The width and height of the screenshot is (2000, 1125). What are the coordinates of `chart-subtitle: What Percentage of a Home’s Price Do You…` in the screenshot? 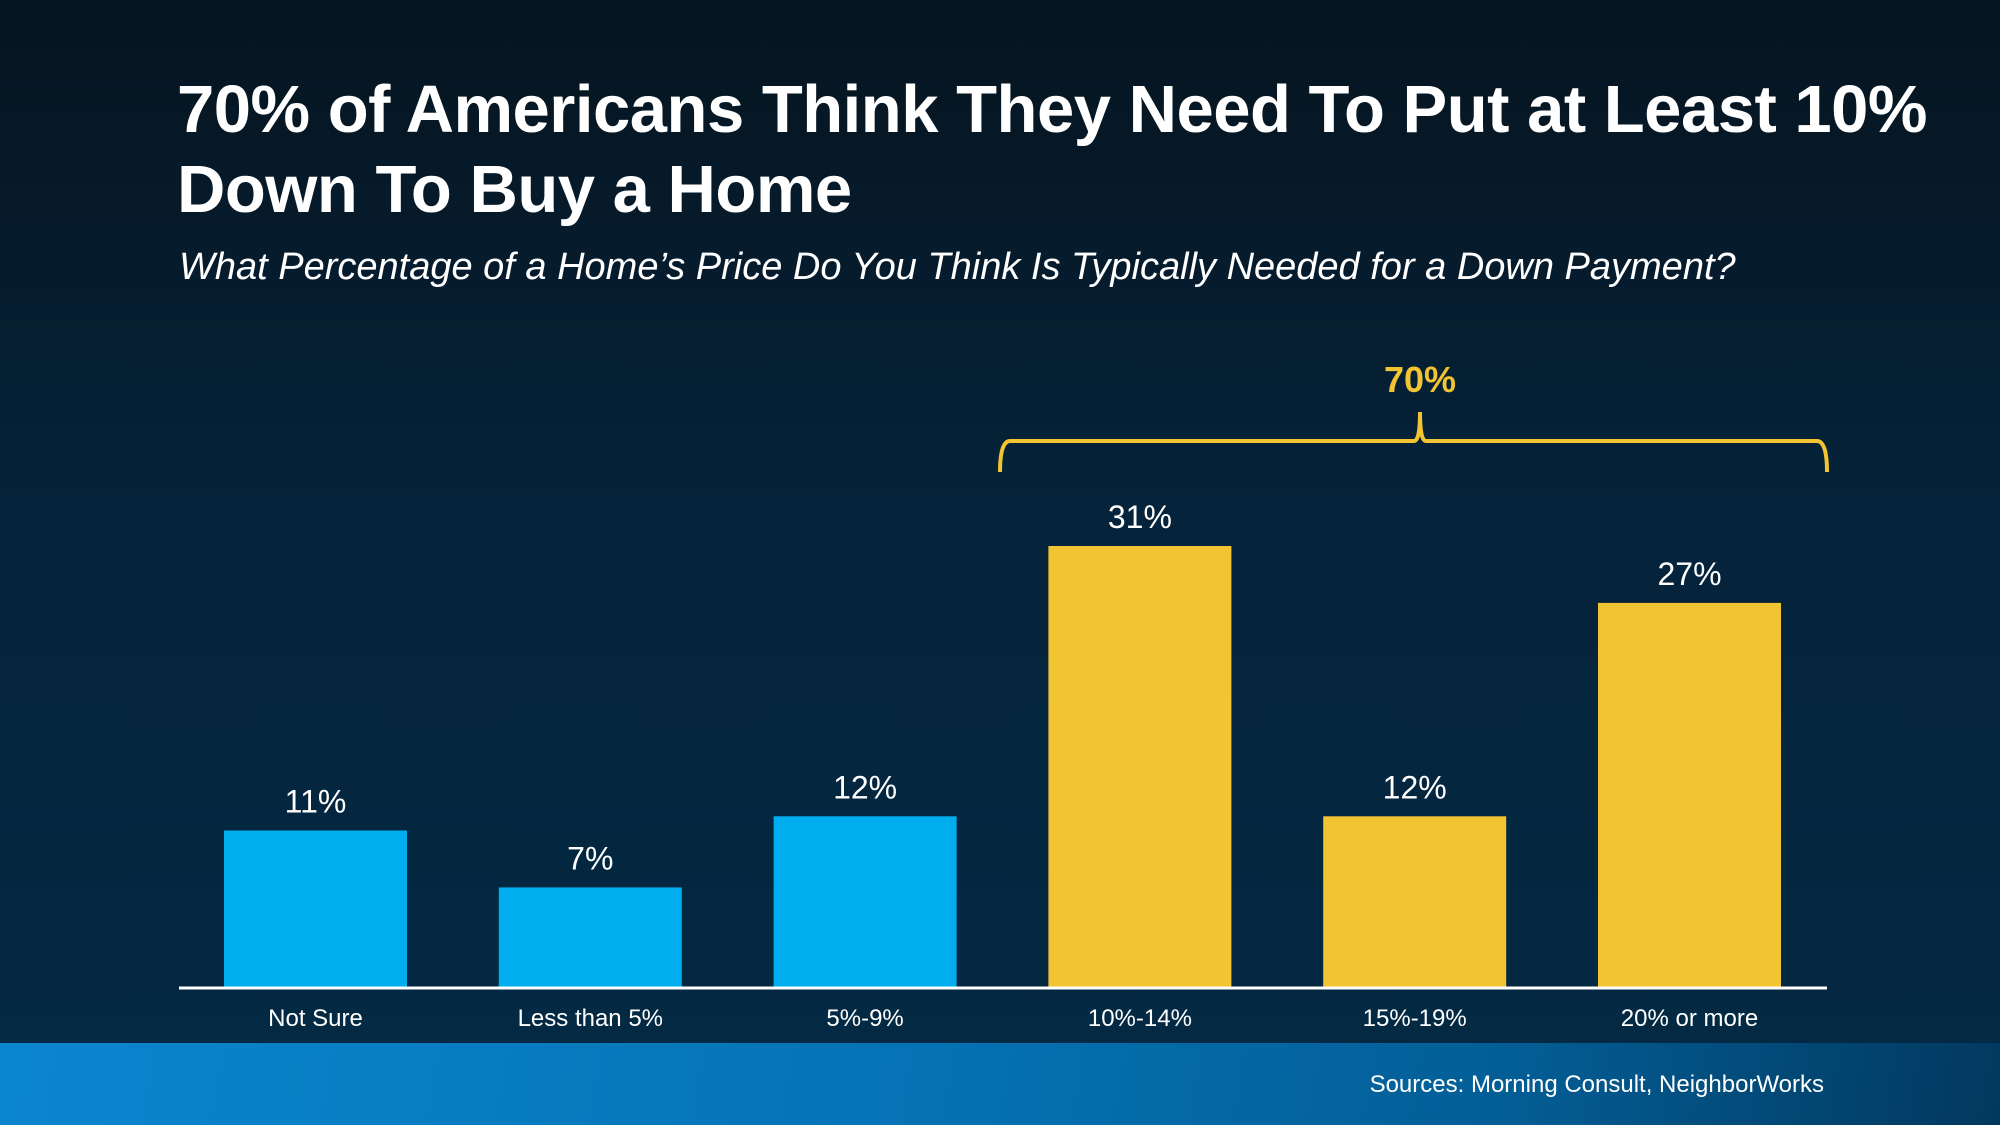 It's located at (957, 267).